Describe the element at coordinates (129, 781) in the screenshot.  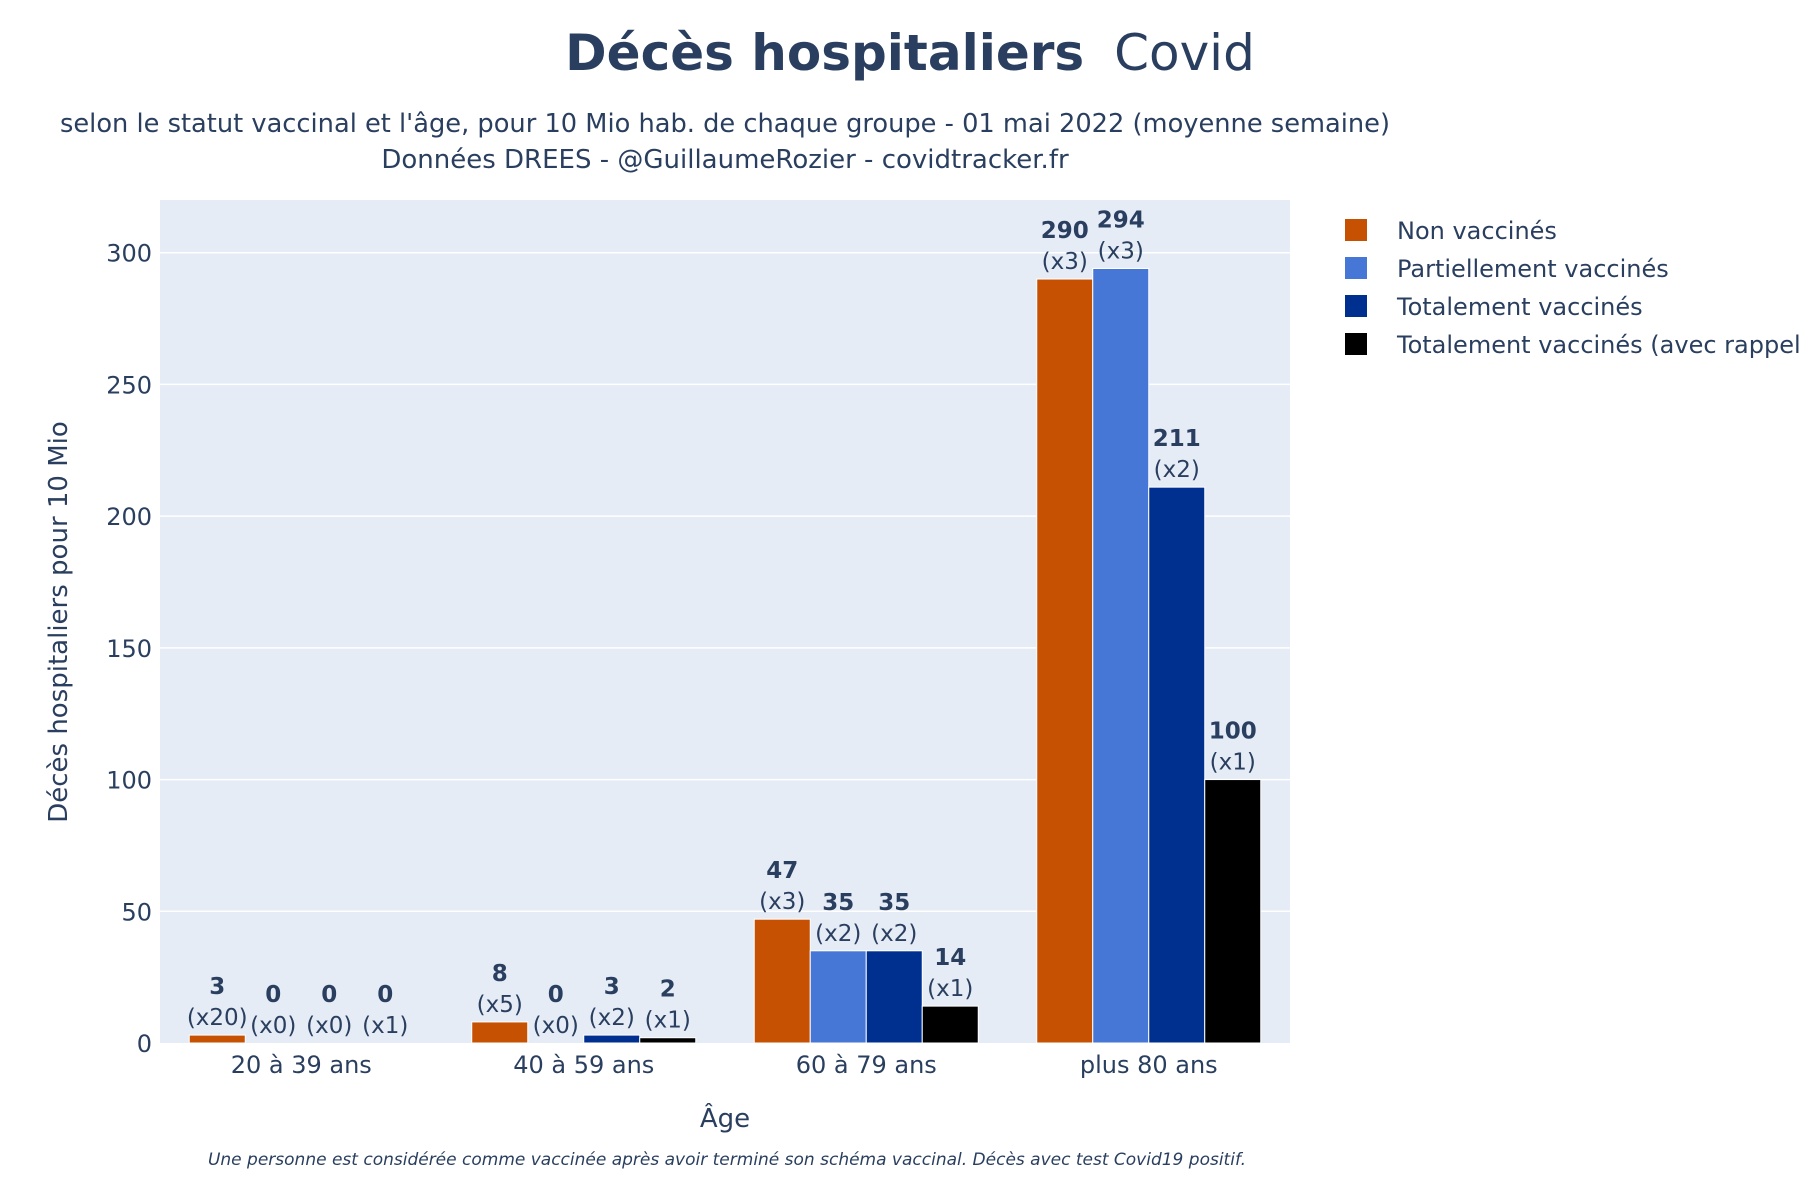
I see `y-tick-label: 100` at that location.